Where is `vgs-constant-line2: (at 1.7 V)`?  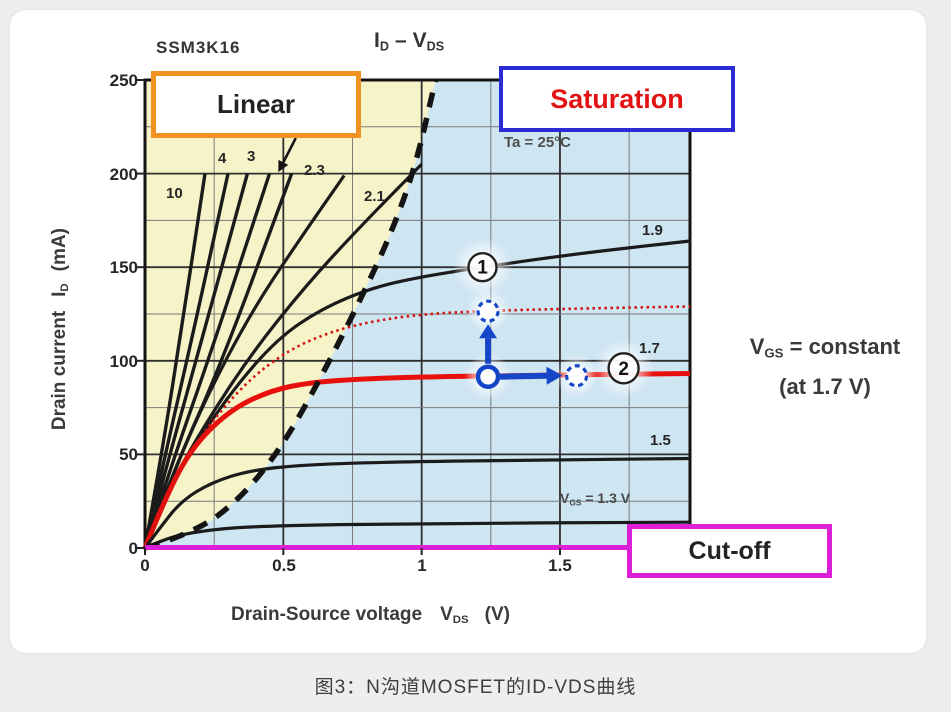
vgs-constant-line2: (at 1.7 V) is located at coordinates (825, 386).